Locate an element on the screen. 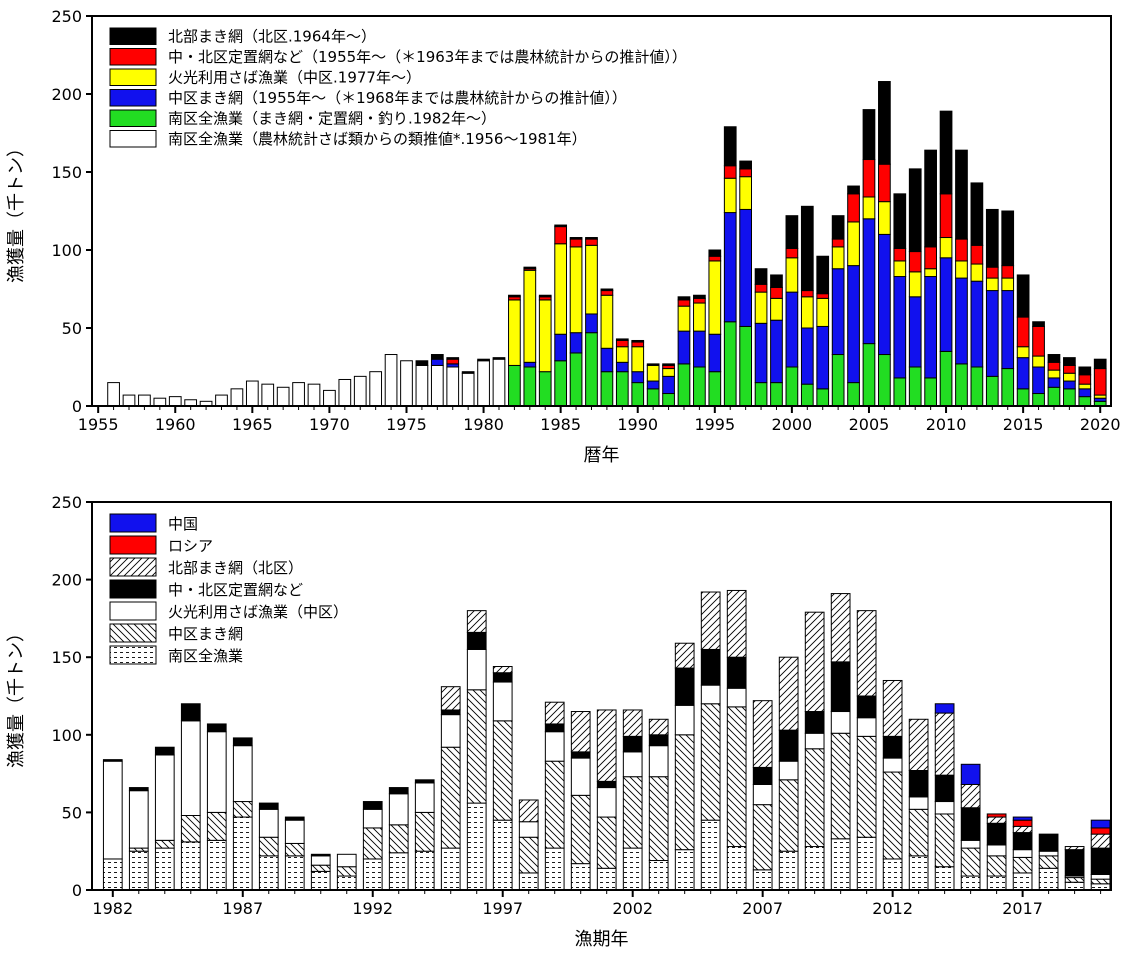 The width and height of the screenshot is (1134, 958). x-tick-label: 1985 is located at coordinates (560, 424).